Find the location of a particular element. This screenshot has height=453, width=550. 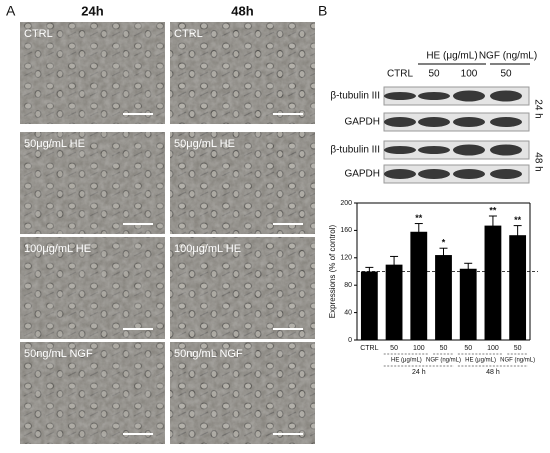

lane-label: CTRL is located at coordinates (400, 74).